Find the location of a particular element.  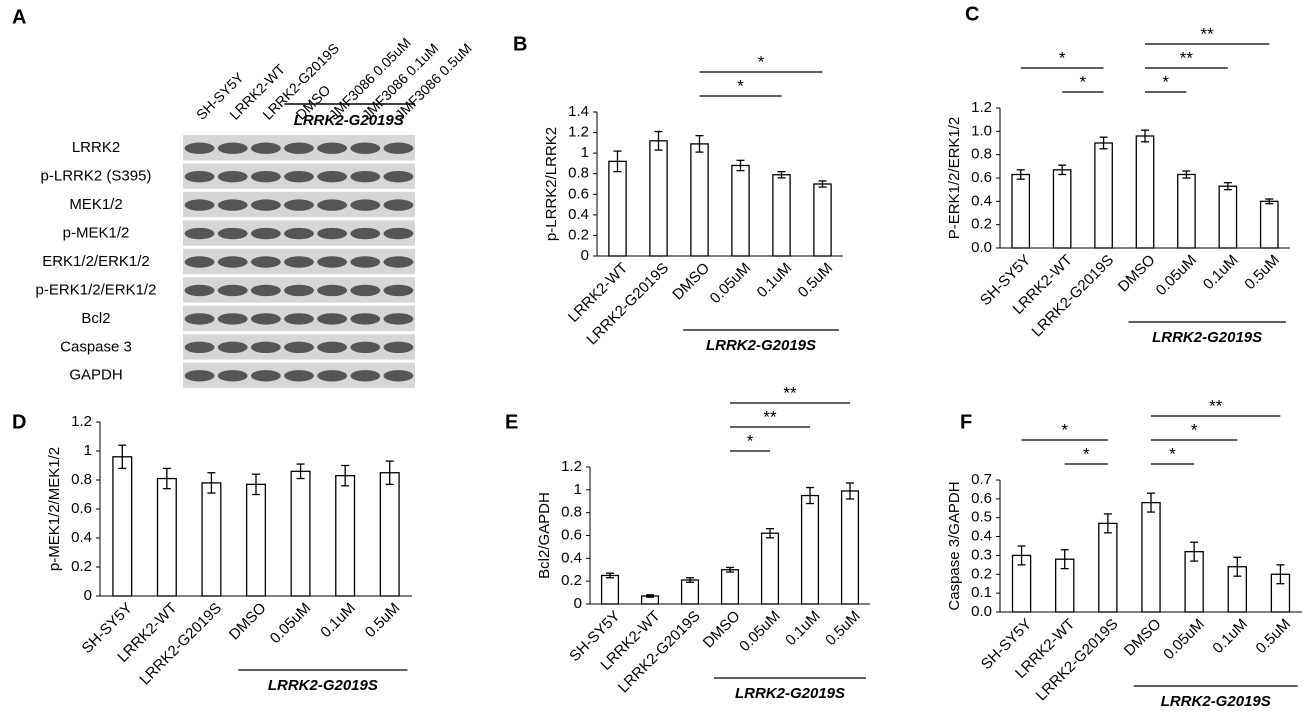

row-label: Bcl2 is located at coordinates (95, 318).